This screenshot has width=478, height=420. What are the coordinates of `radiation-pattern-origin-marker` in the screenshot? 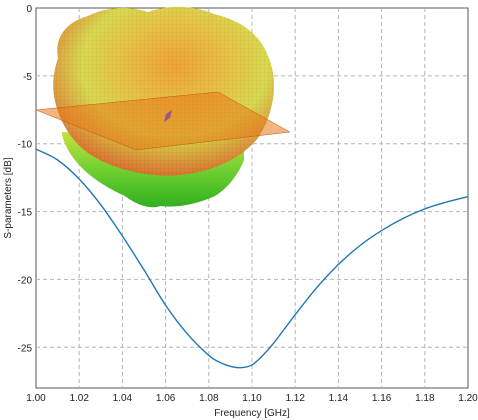 It's located at (168, 116).